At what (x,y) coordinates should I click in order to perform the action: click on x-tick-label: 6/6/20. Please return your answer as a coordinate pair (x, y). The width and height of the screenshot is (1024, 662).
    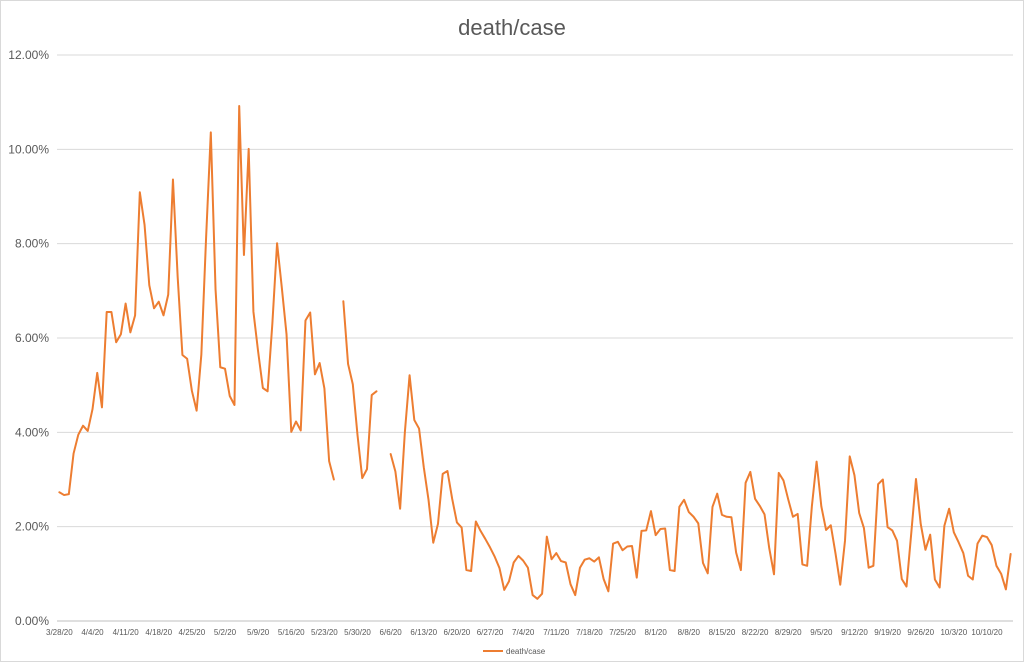
    Looking at the image, I should click on (391, 632).